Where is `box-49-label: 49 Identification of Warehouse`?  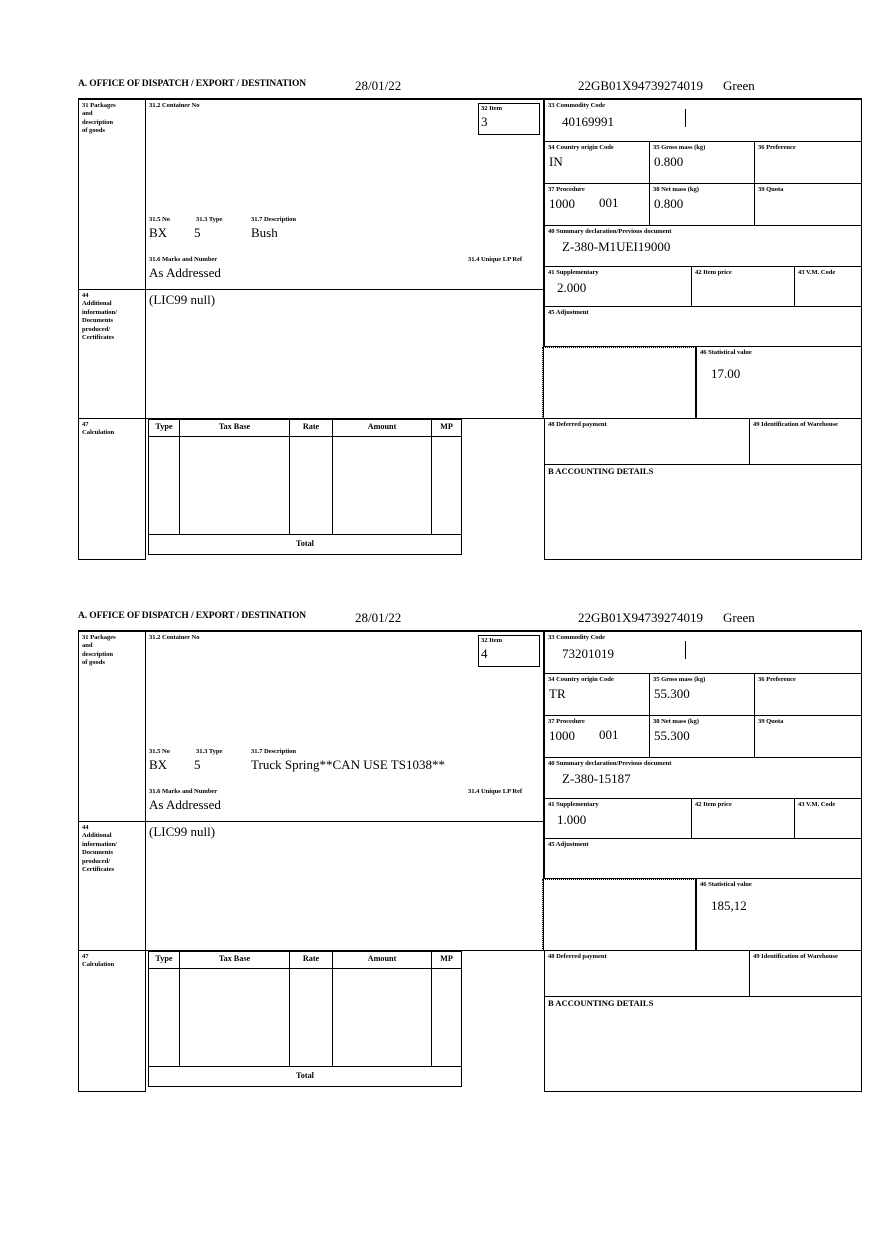
box-49-label: 49 Identification of Warehouse is located at coordinates (795, 424).